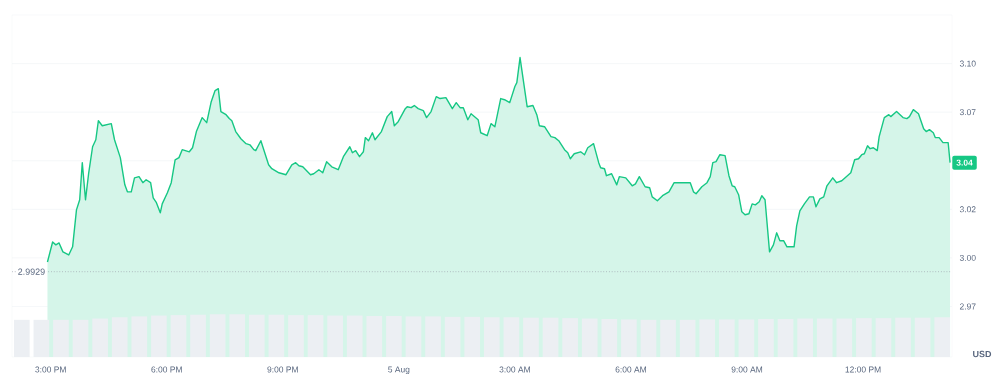  What do you see at coordinates (50, 369) in the screenshot?
I see `x-tick-label: 3:00 PM` at bounding box center [50, 369].